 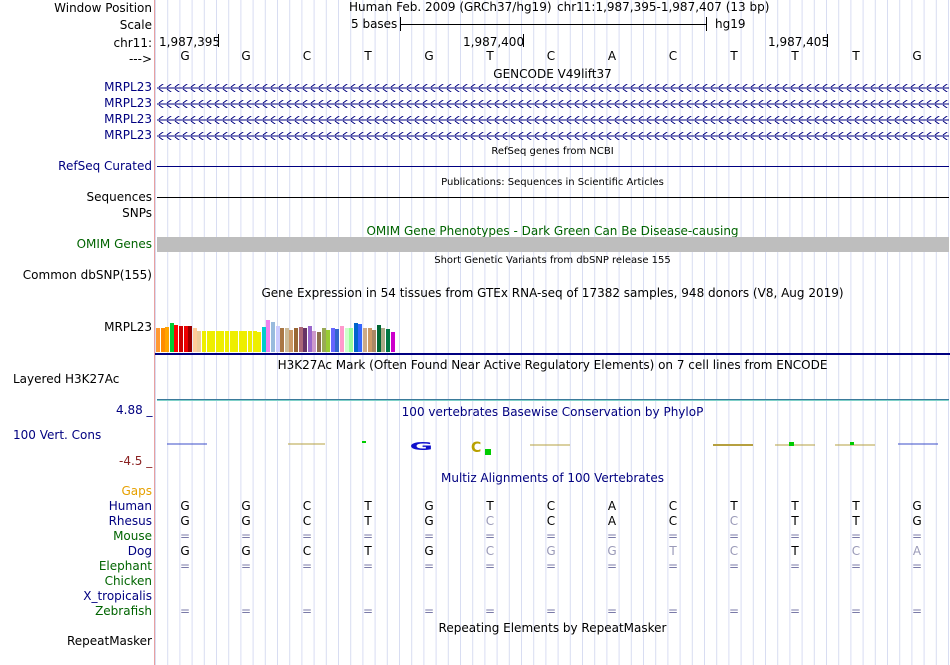 I want to click on refseq-gene-line, so click(x=553, y=166).